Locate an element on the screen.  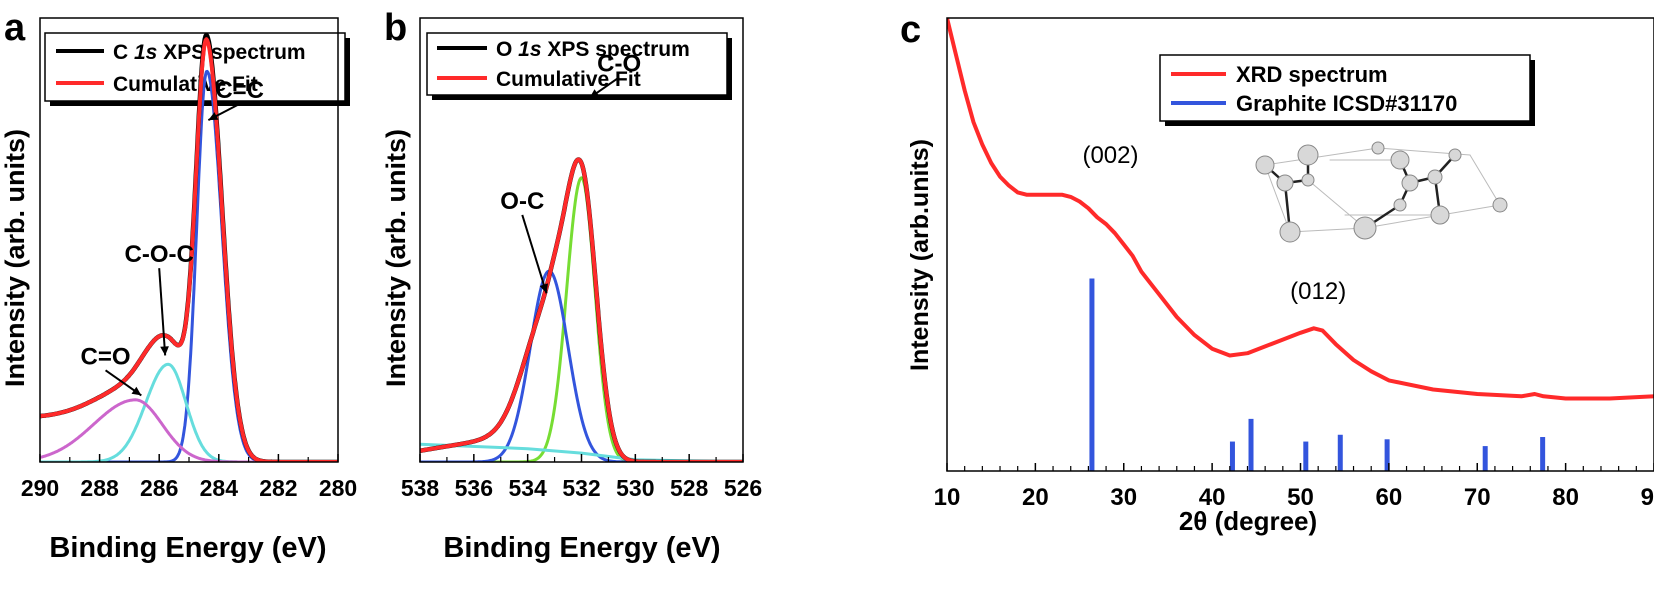
x-tick-label: 284 is located at coordinates (219, 488).